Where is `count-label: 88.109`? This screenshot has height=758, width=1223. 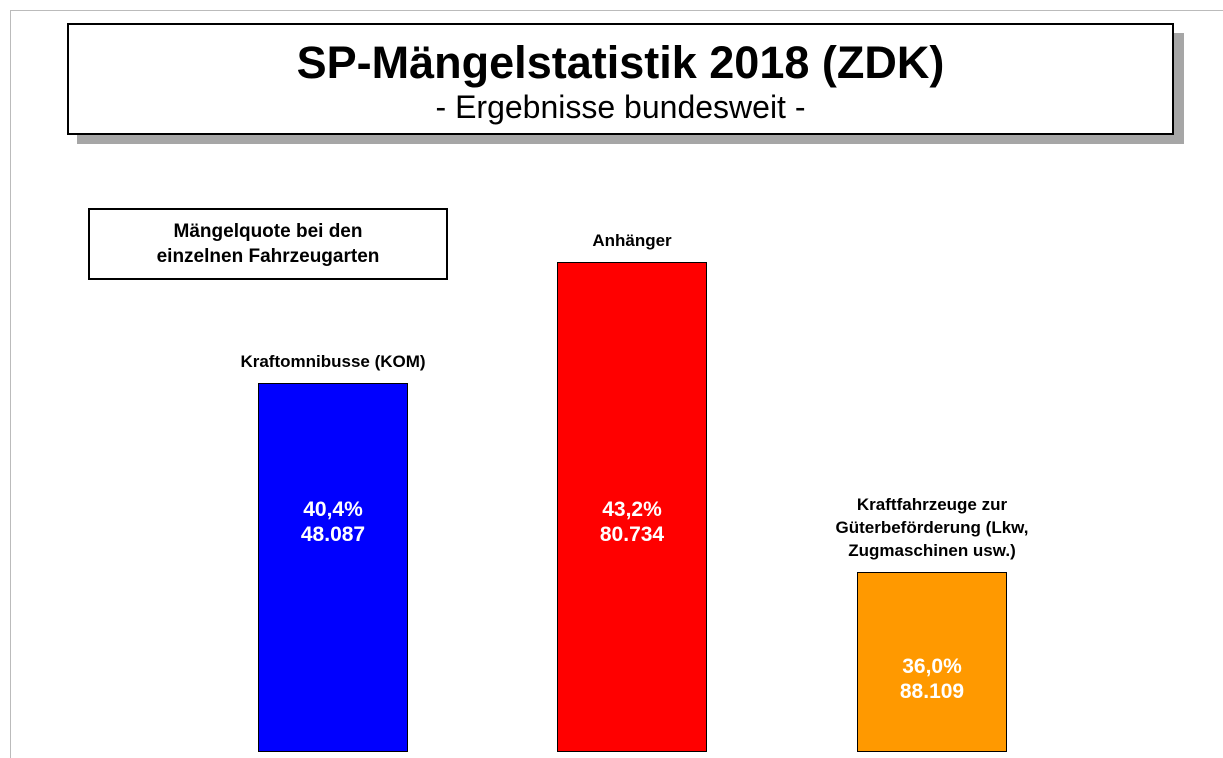 count-label: 88.109 is located at coordinates (932, 691).